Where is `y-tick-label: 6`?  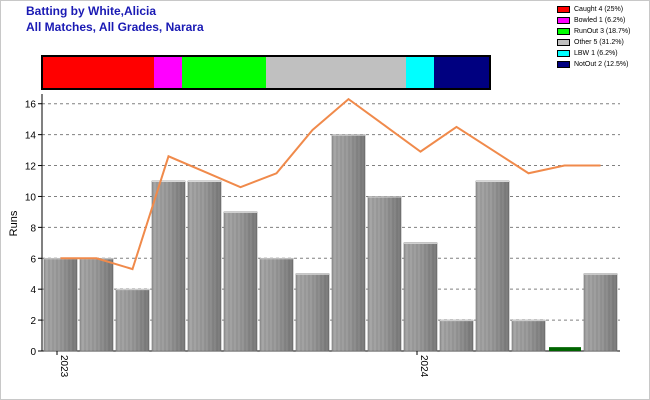 y-tick-label: 6 is located at coordinates (33, 259).